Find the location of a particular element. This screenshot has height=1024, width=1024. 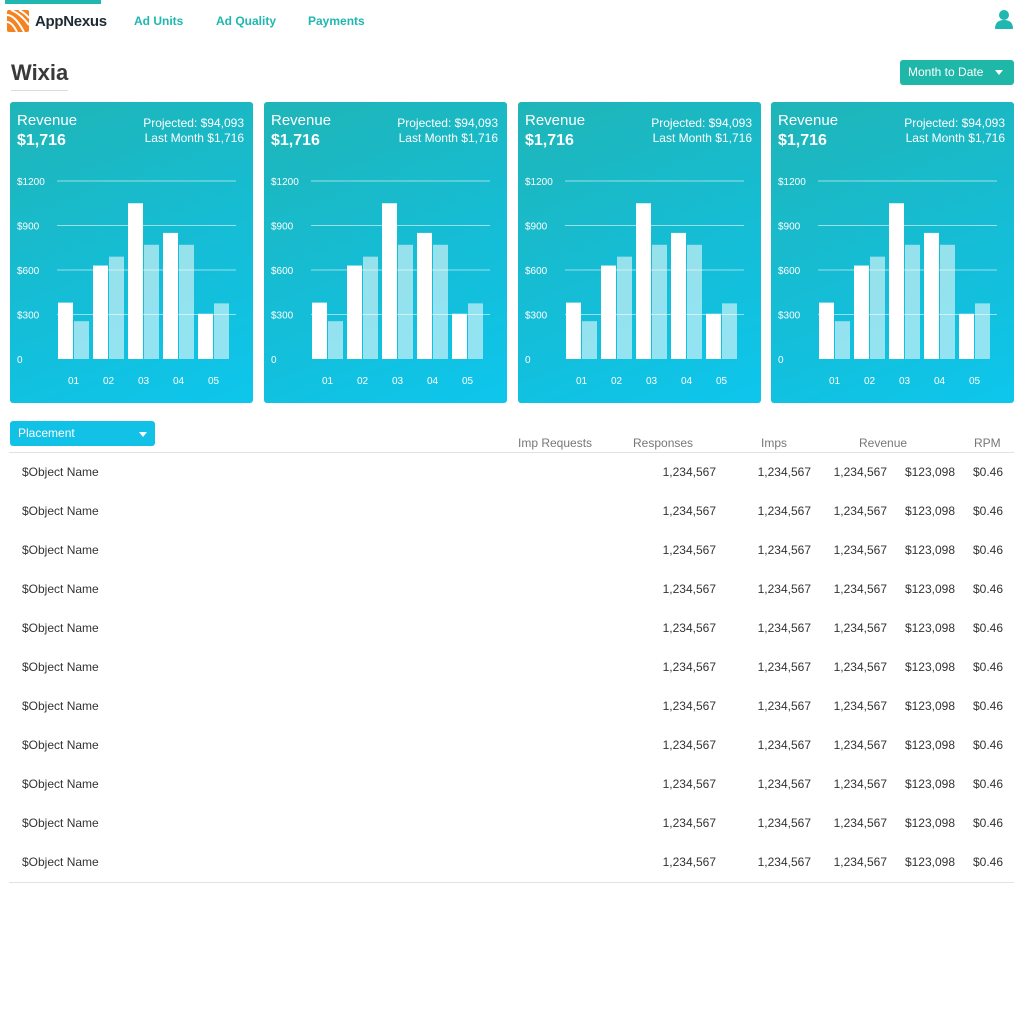

nav-link-ad-quality: Ad Quality is located at coordinates (246, 21).